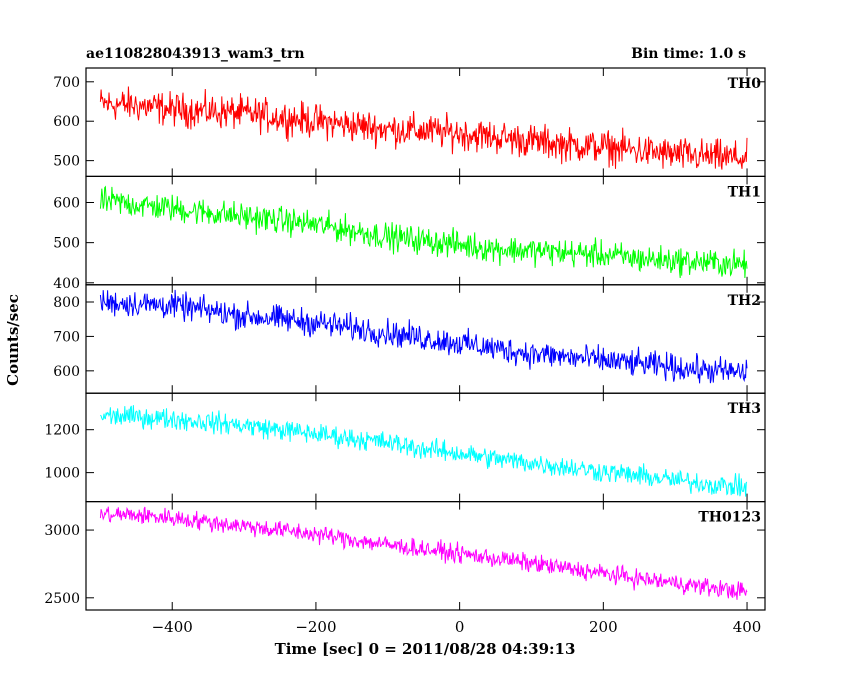 This screenshot has height=680, width=850. I want to click on panel-label-th0: TH0, so click(745, 84).